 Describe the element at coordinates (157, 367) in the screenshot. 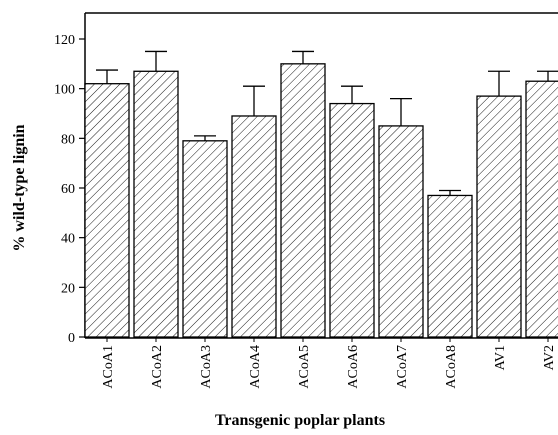

I see `x-tick-label: ACoA2` at that location.